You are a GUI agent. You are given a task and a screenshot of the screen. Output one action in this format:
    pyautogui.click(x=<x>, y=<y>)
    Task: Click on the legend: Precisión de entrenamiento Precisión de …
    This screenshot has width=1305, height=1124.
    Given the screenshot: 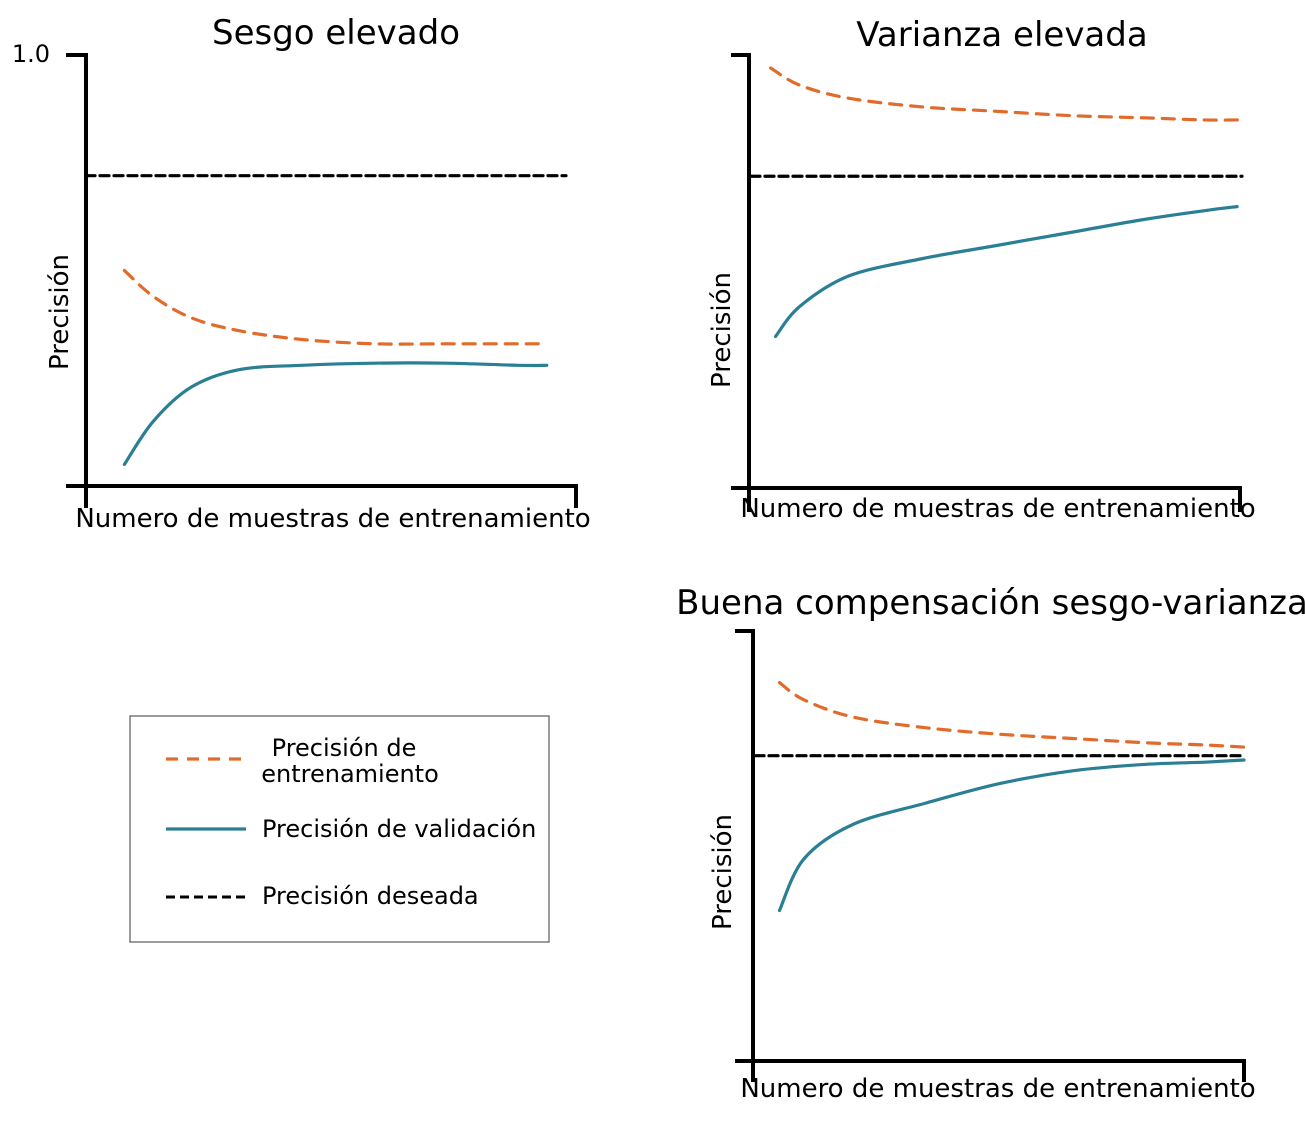 What is the action you would take?
    pyautogui.click(x=339, y=829)
    